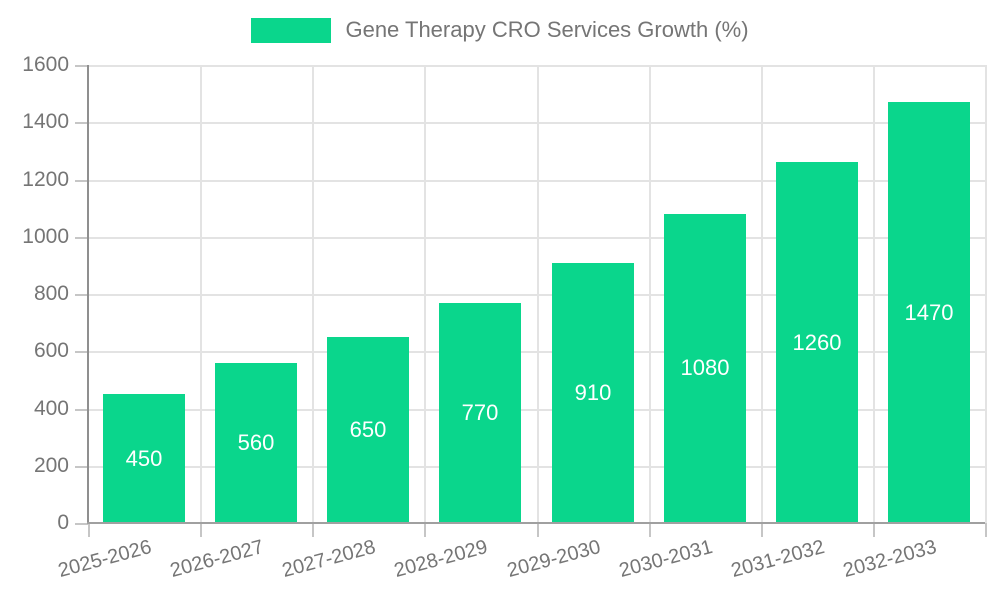  I want to click on x-axis-line, so click(536, 523).